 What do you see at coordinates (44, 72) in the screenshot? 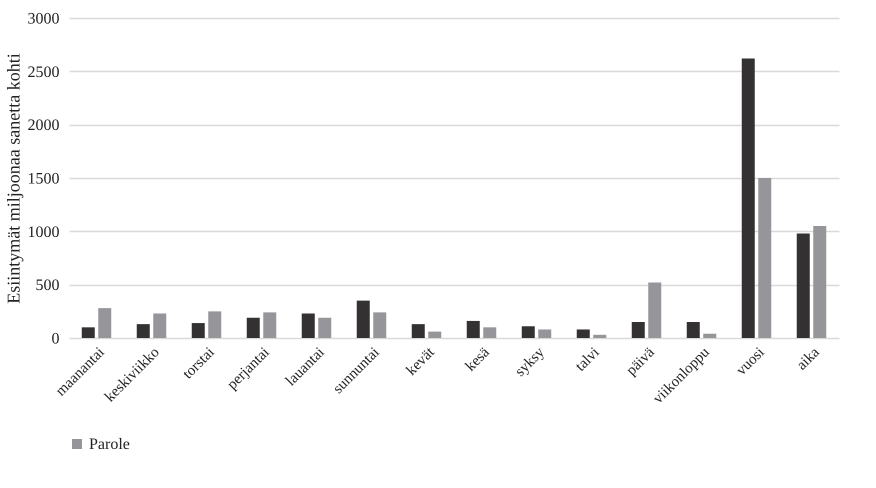
I see `y-tick-label: 2500` at bounding box center [44, 72].